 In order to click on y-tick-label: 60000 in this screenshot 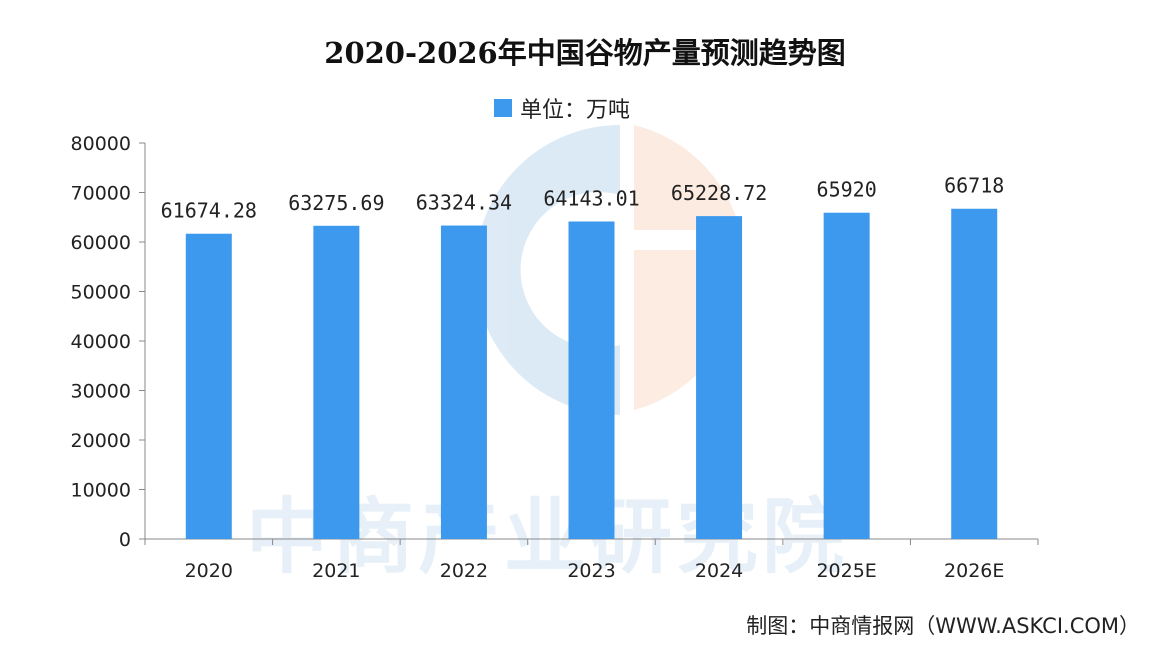, I will do `click(101, 243)`.